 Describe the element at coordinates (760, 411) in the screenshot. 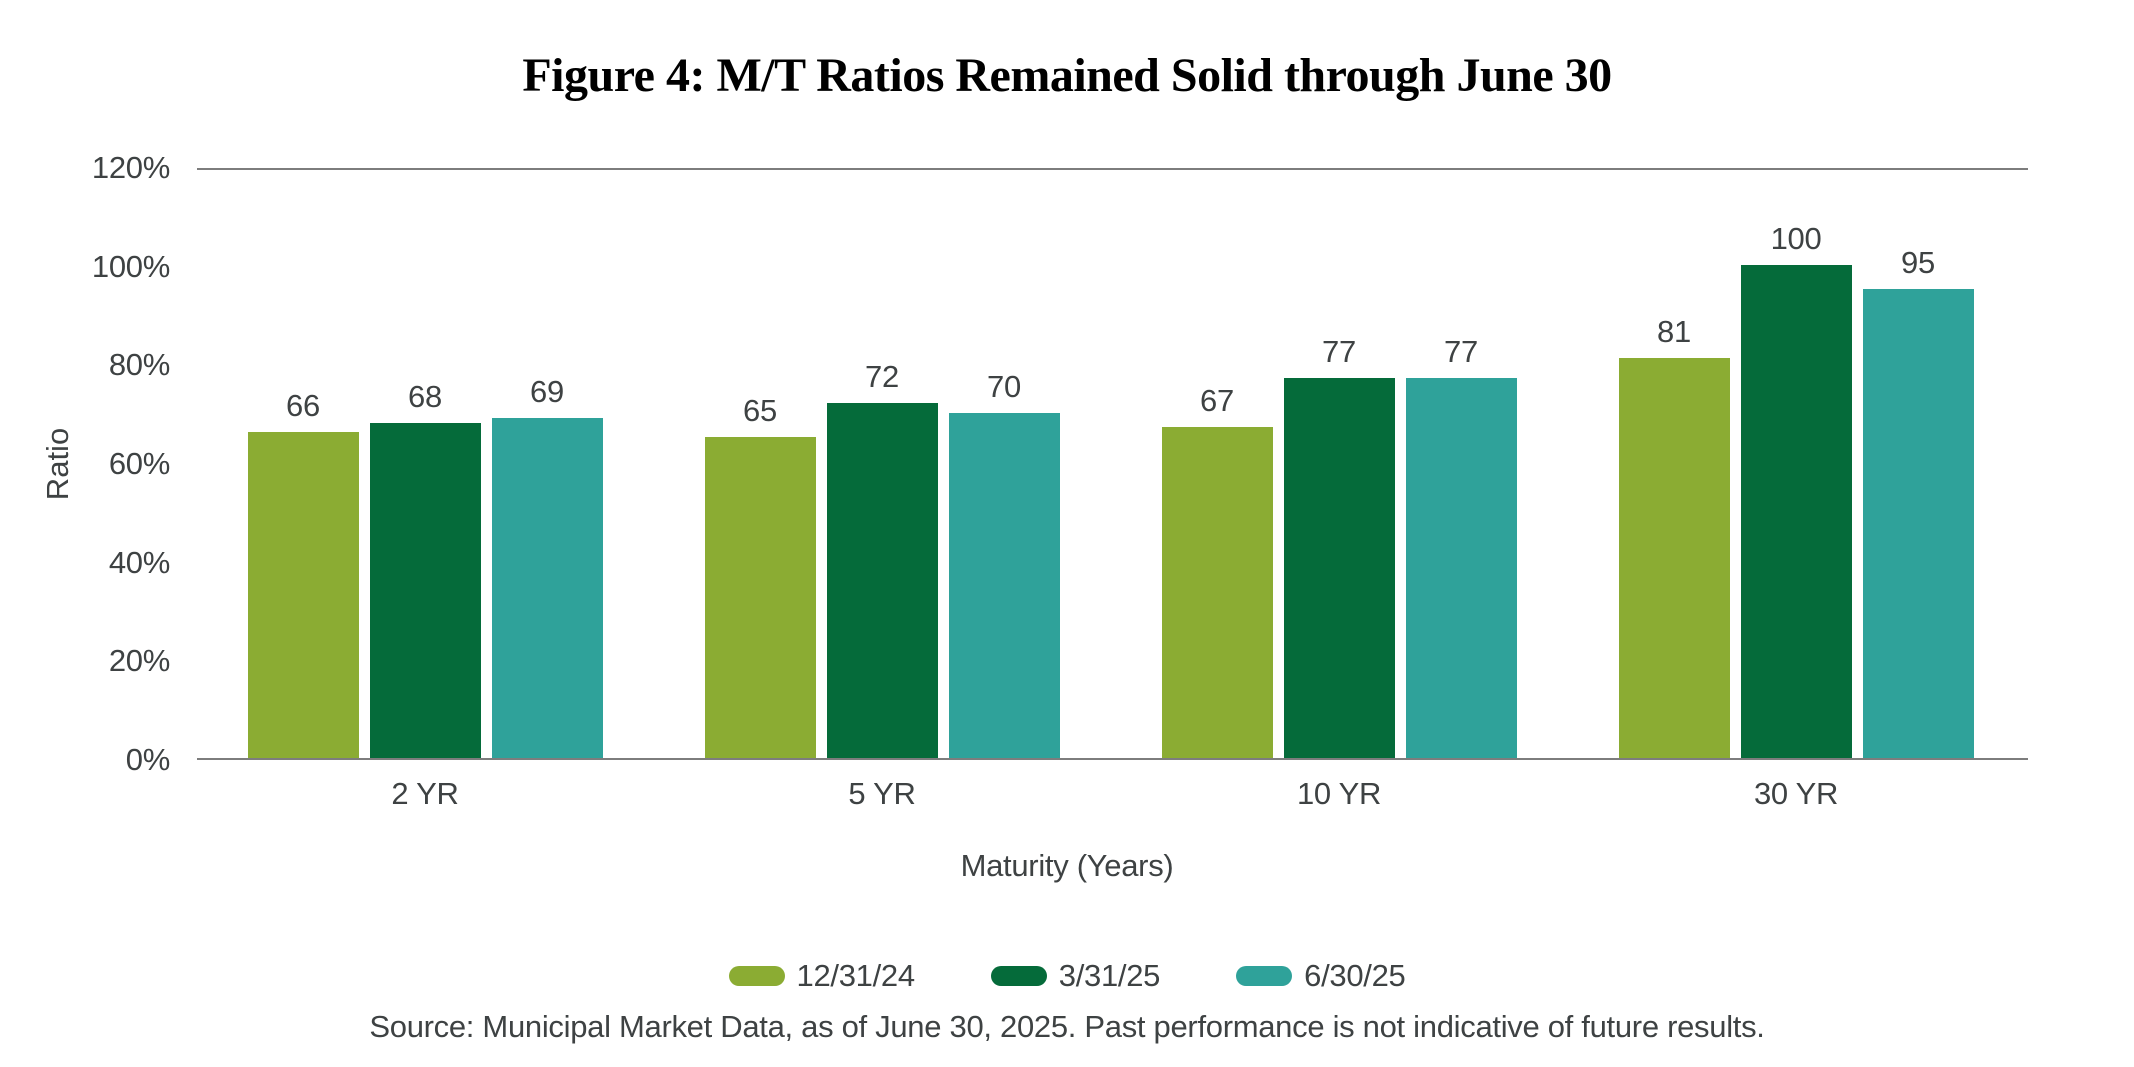

I see `bar-value-label: 65` at that location.